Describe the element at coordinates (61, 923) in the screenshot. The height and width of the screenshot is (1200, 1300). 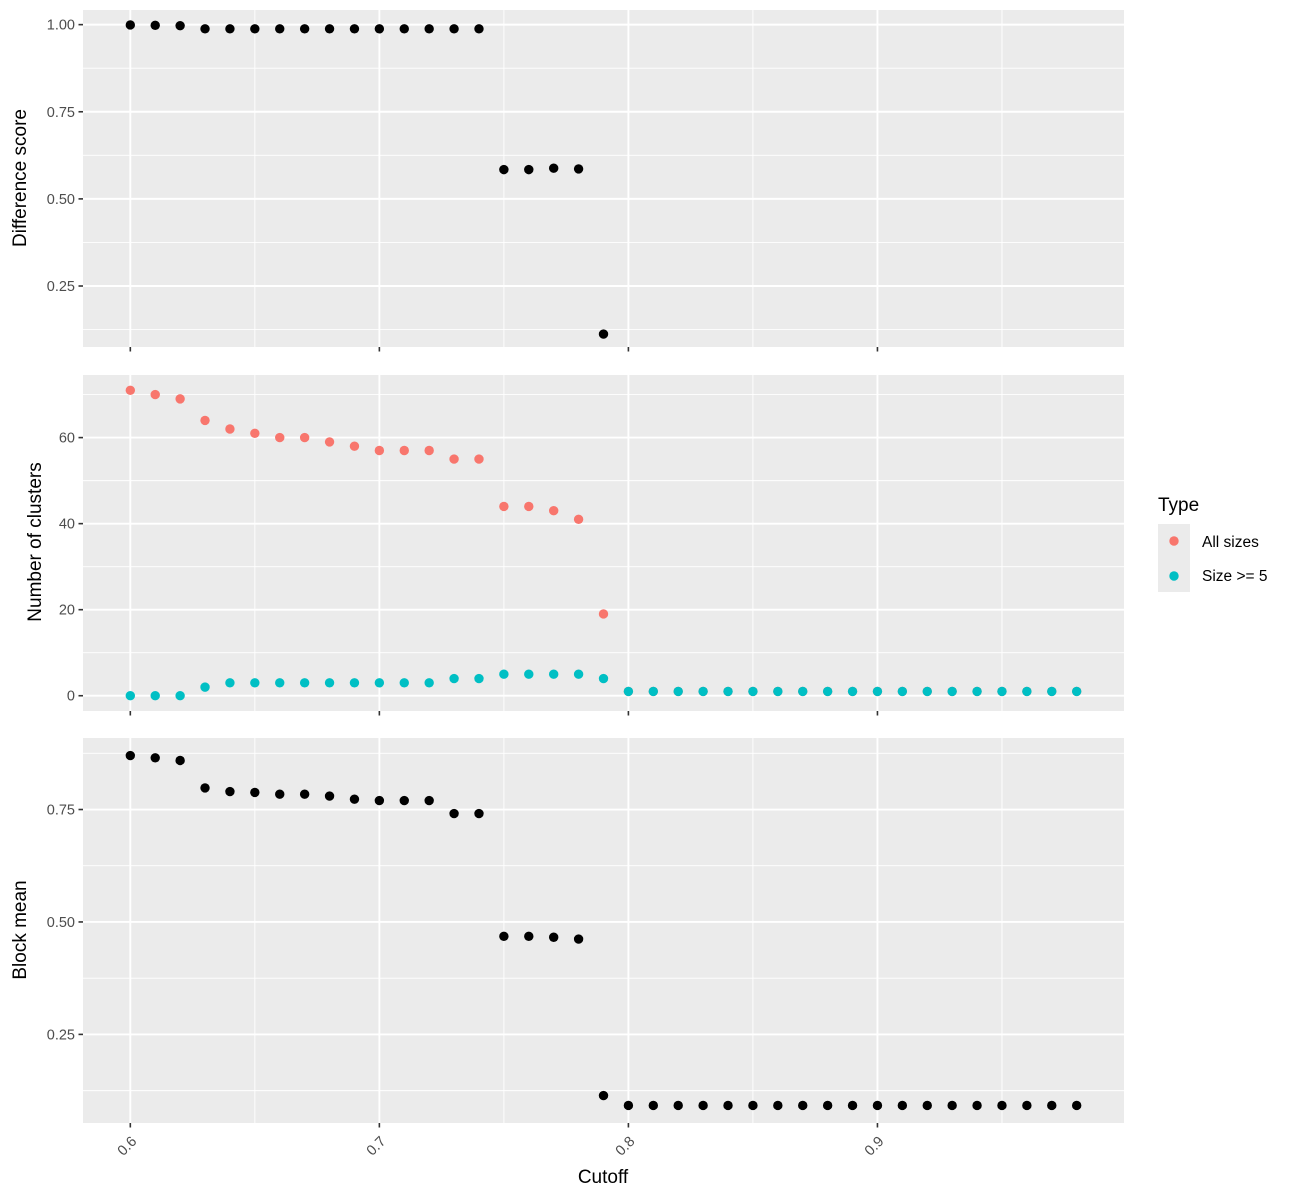
I see `y-tick-label: 0.50` at that location.